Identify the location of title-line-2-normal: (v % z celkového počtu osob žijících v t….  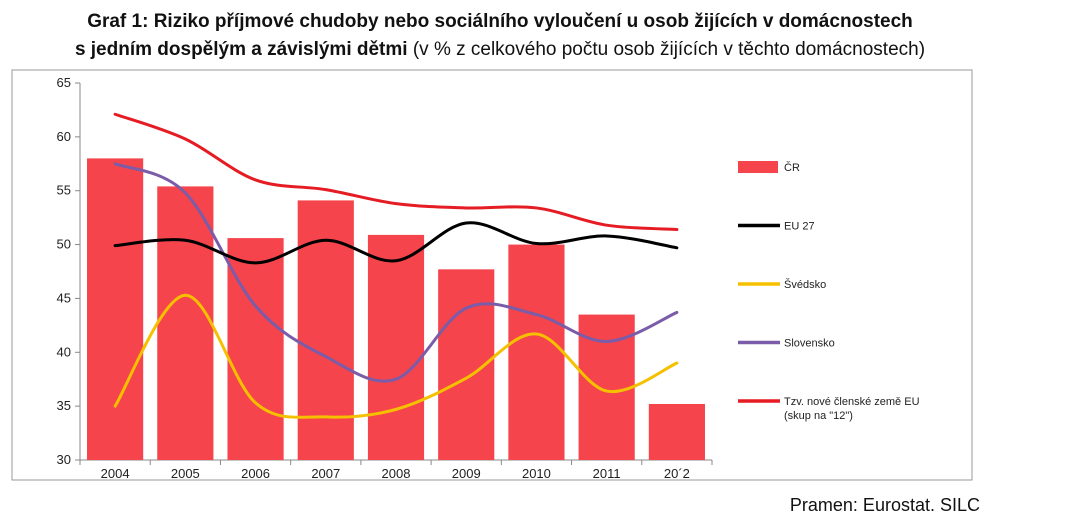
(666, 49).